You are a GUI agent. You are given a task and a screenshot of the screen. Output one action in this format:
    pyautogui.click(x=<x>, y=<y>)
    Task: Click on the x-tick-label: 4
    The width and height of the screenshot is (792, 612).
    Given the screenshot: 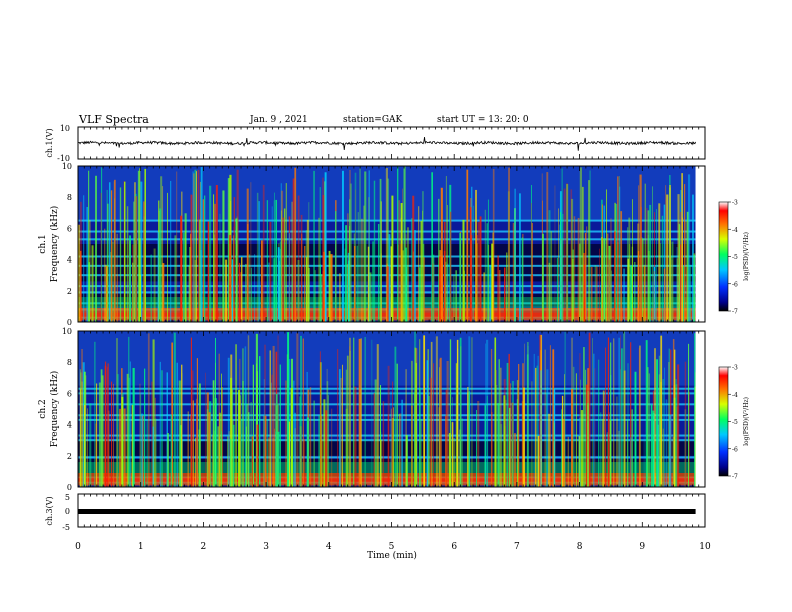 What is the action you would take?
    pyautogui.click(x=329, y=547)
    